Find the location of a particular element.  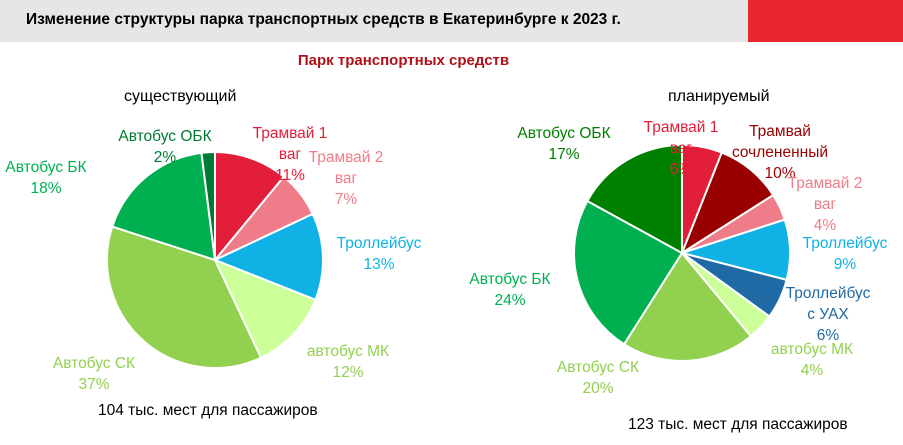

slice-label: Троллейбус с УАХ 6% is located at coordinates (828, 314).